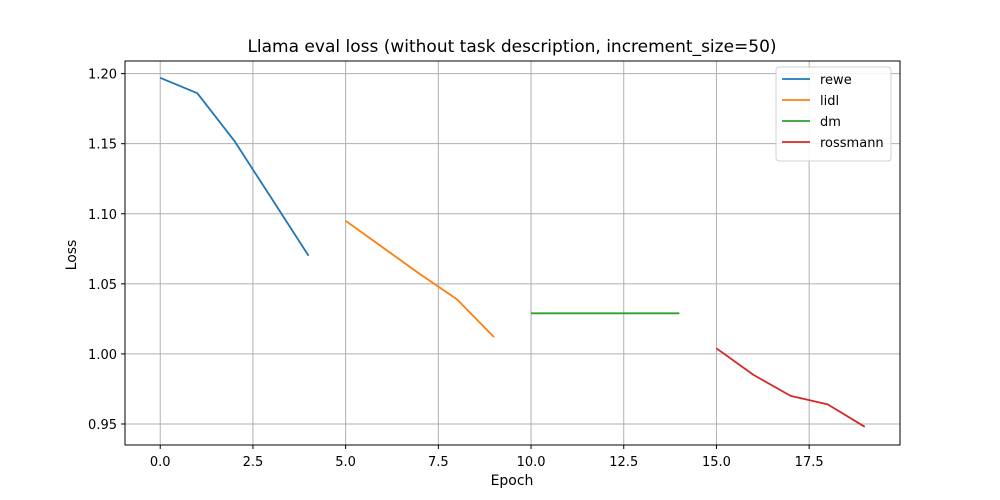 This screenshot has height=500, width=1000. I want to click on legend-label-rewe: rewe, so click(836, 80).